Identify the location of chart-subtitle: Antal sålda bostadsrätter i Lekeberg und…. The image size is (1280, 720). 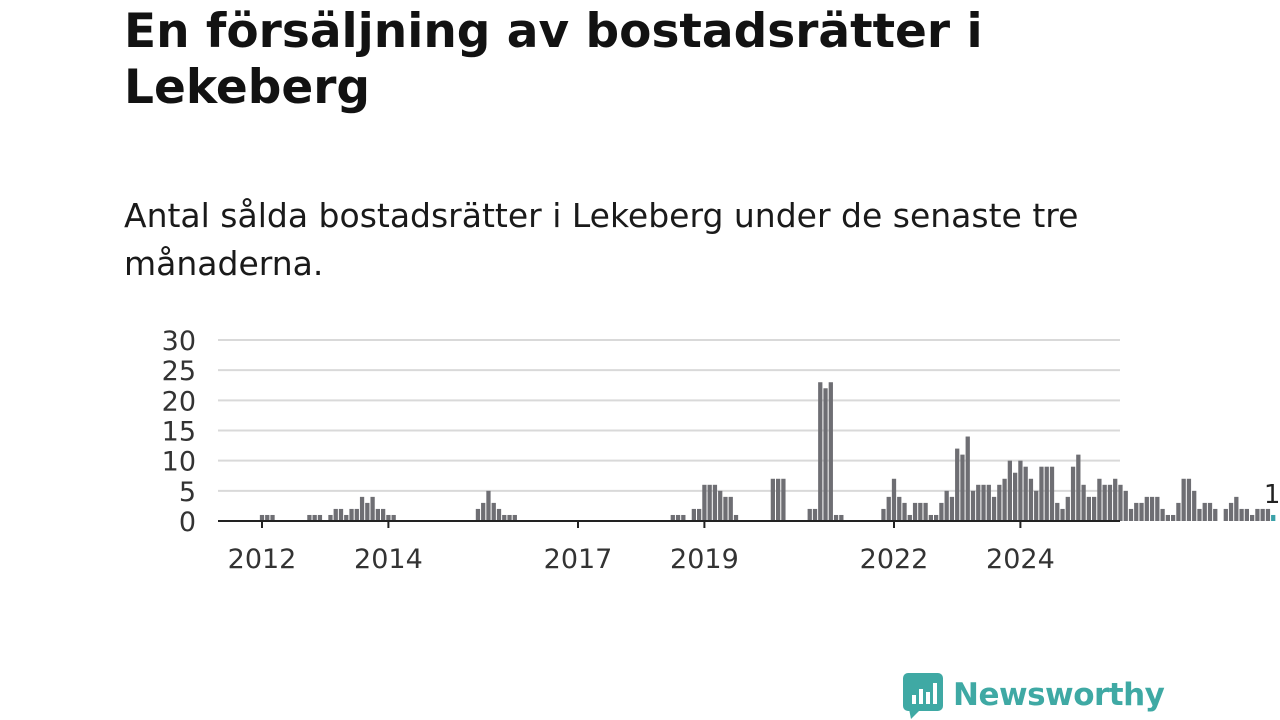
(601, 239).